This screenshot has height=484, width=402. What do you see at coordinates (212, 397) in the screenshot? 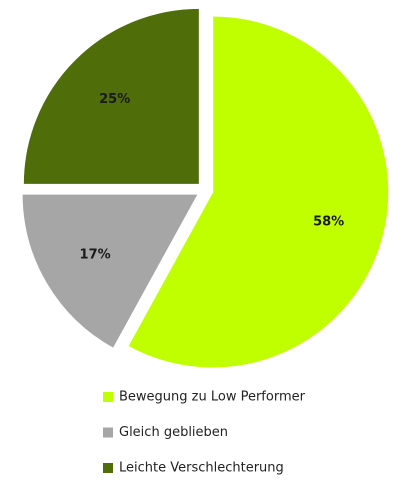
I see `legend-label: Bewegung zu Low Performer` at bounding box center [212, 397].